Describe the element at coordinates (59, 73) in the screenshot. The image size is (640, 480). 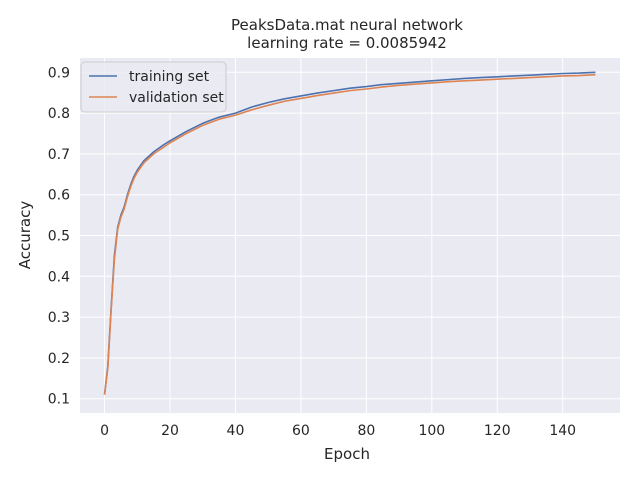
I see `y-tick-label: 0.9` at that location.